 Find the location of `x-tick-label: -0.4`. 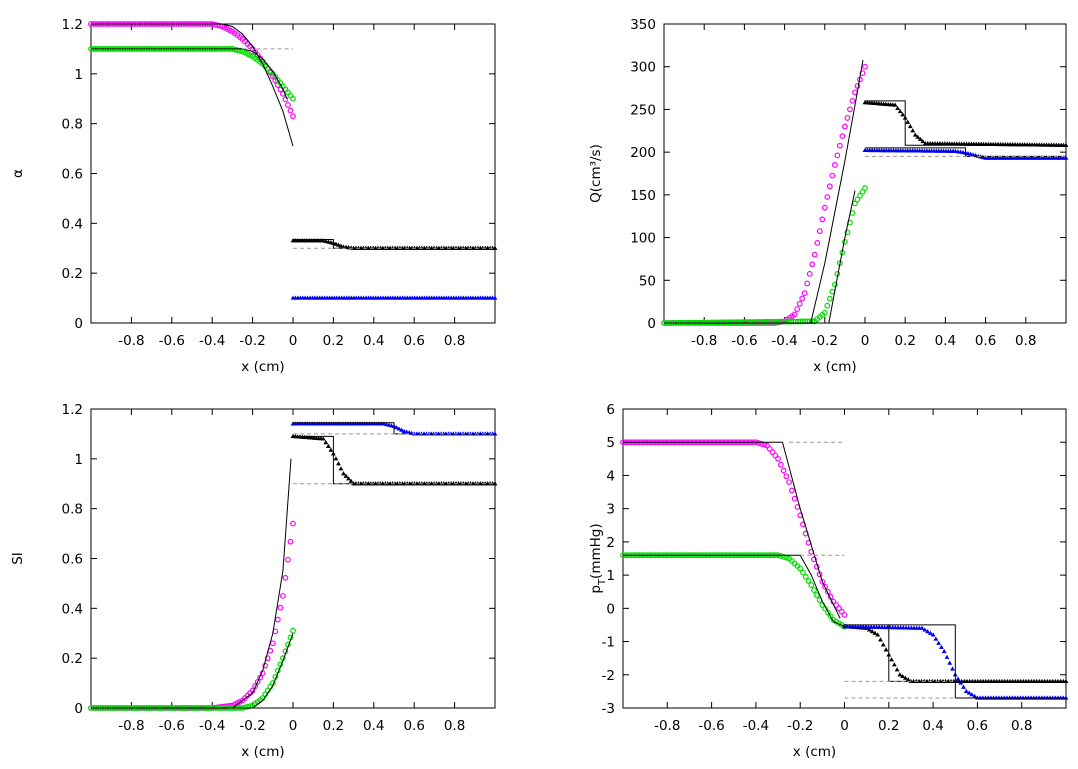

x-tick-label: -0.4 is located at coordinates (784, 341).